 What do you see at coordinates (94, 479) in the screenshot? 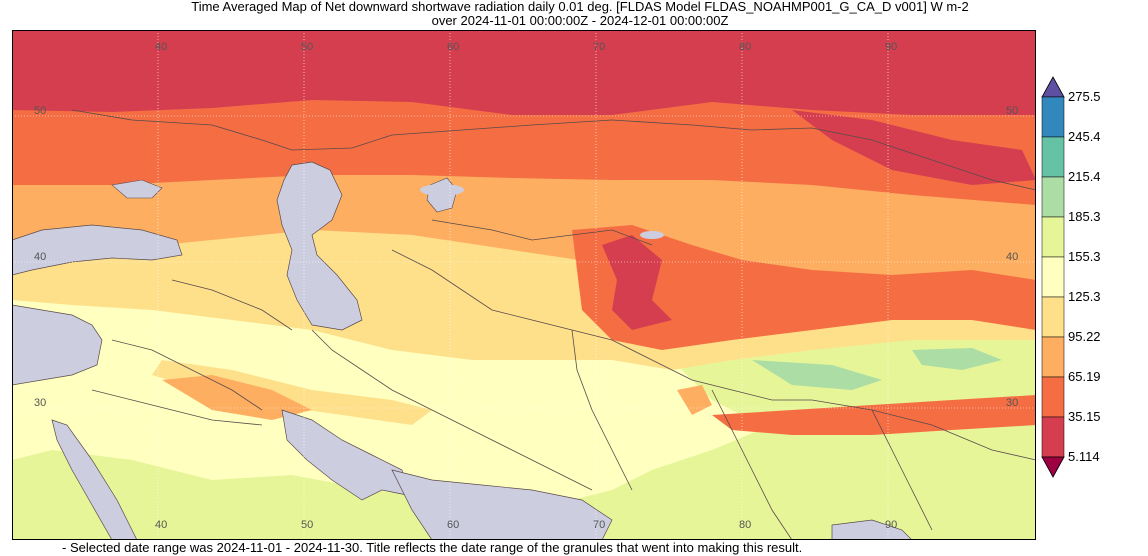
I see `red-sea` at bounding box center [94, 479].